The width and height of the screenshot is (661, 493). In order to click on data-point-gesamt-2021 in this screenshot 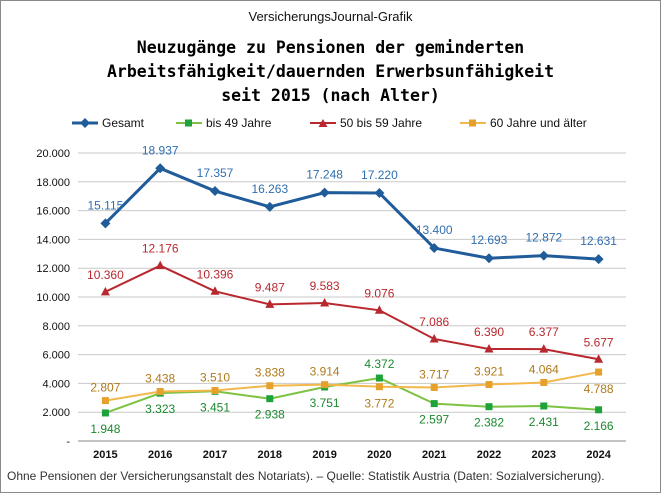, I will do `click(434, 248)`.